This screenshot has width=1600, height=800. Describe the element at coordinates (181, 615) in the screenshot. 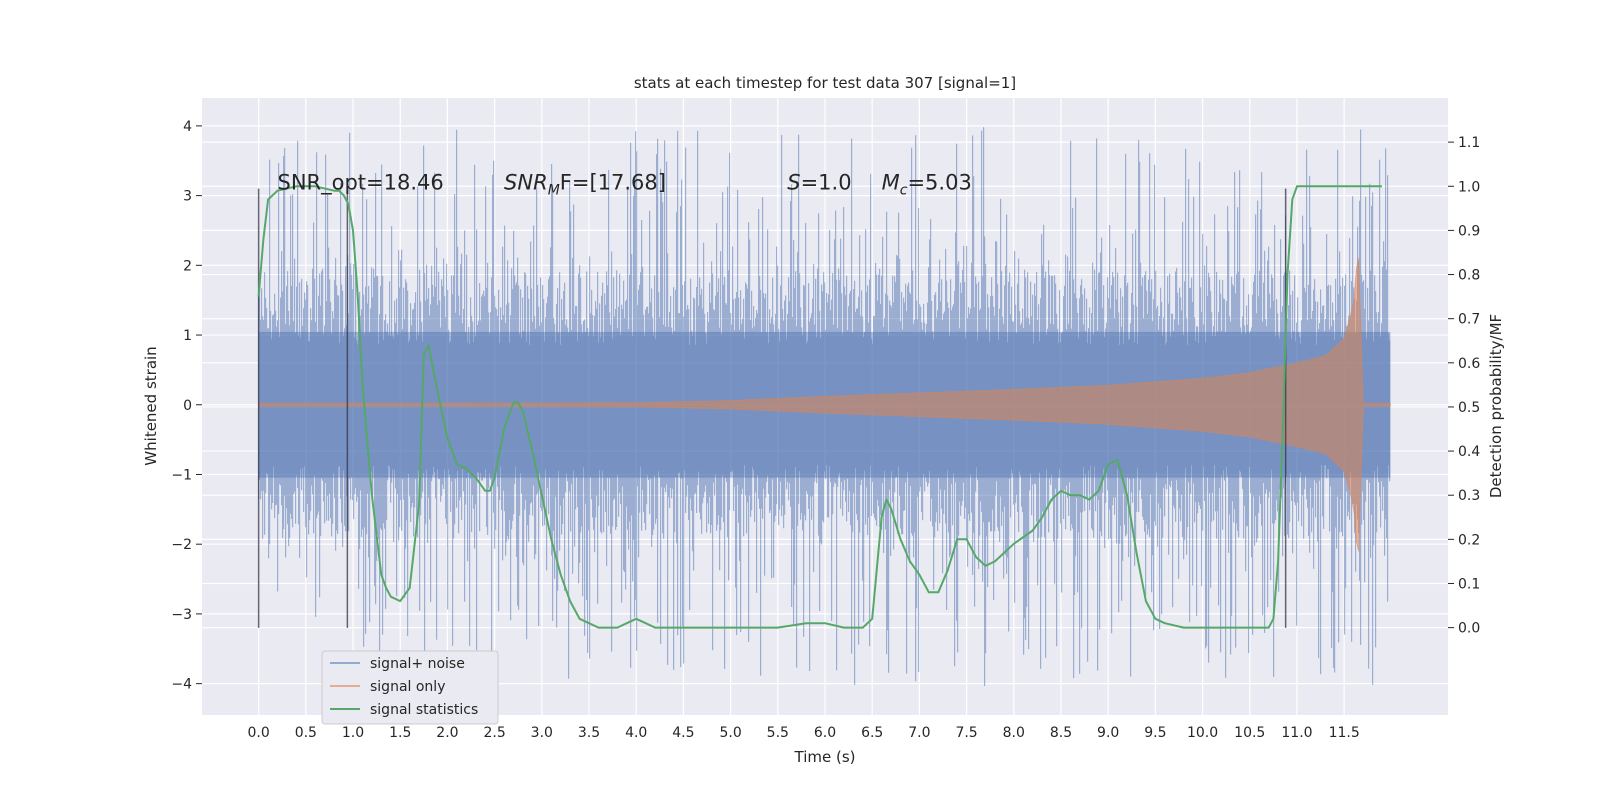

I see `y-tick-label: −3` at that location.